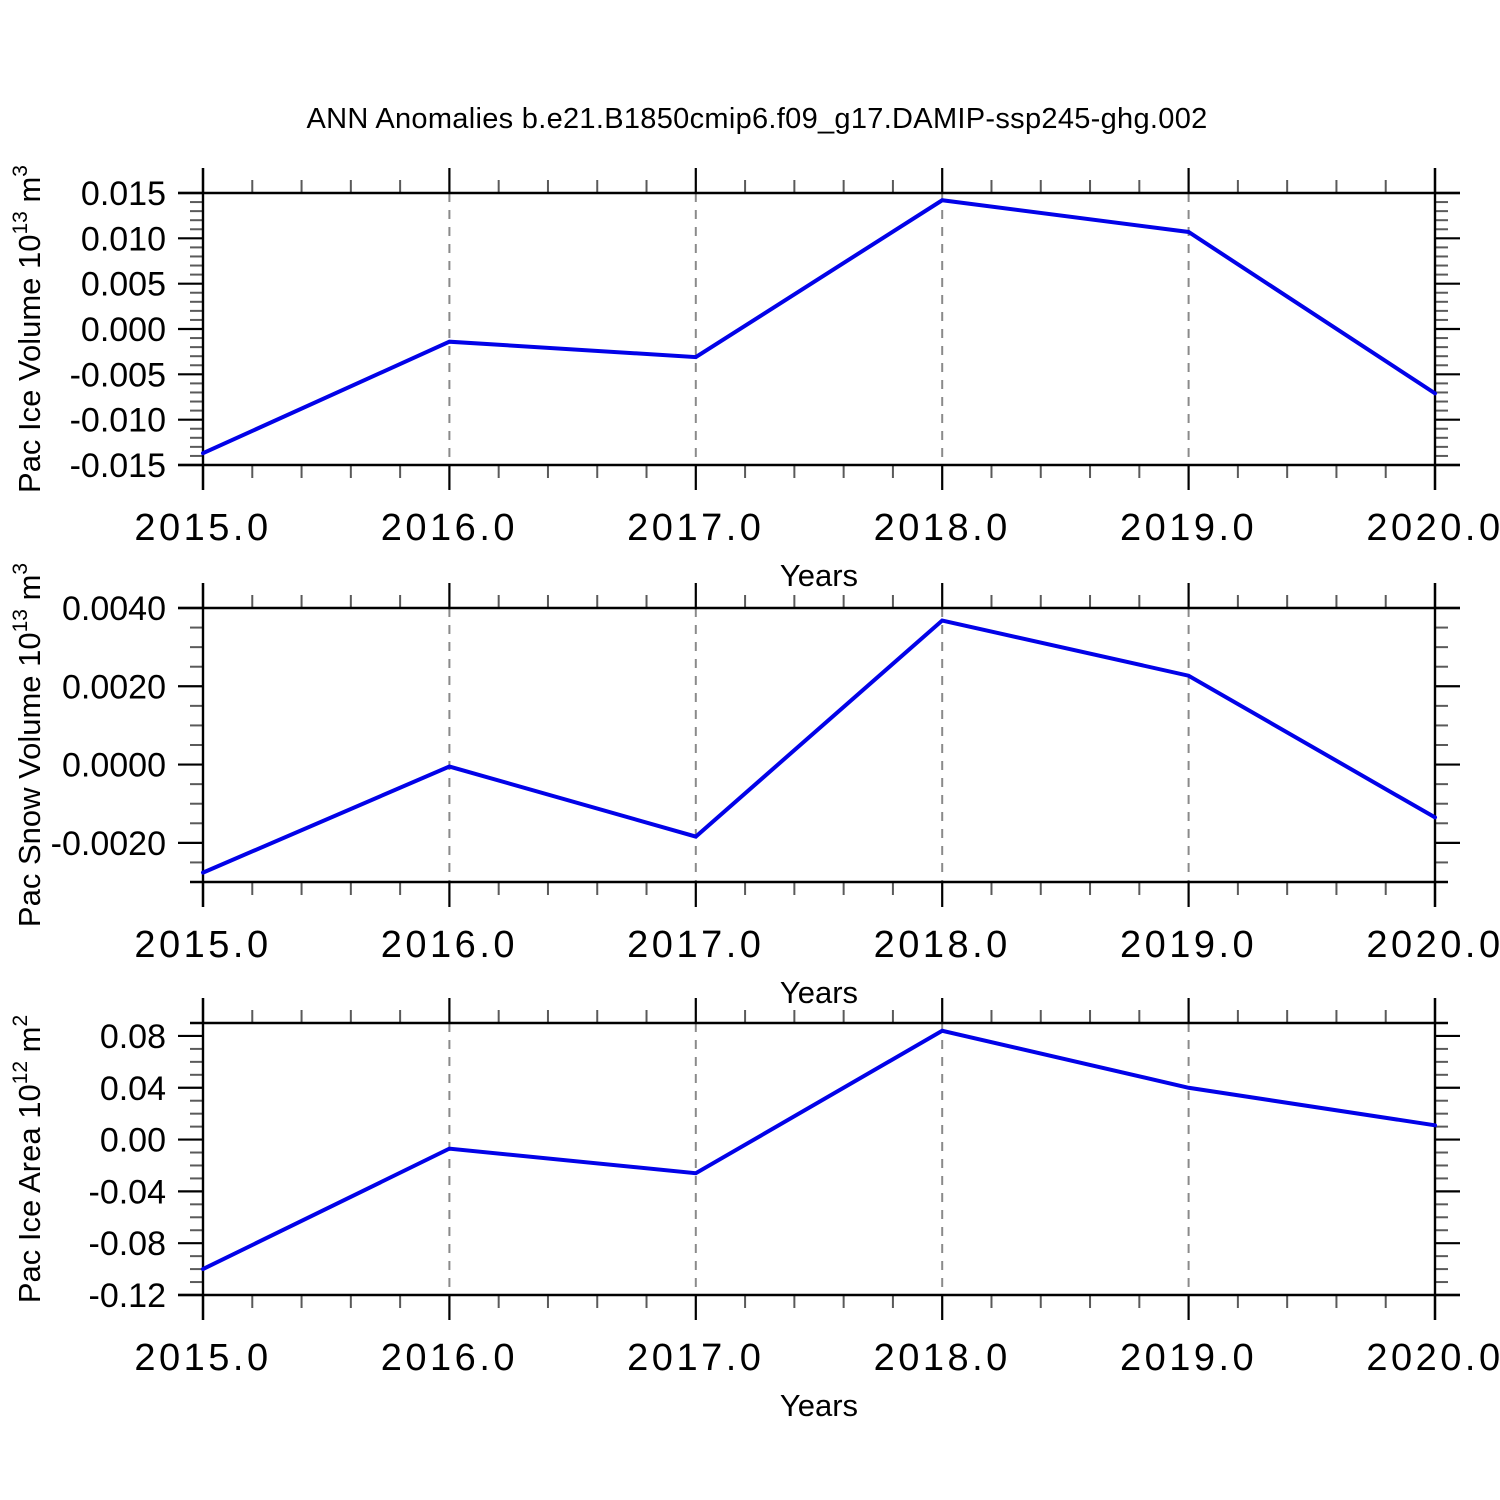  I want to click on y-tick-label: 0.0020, so click(114, 687).